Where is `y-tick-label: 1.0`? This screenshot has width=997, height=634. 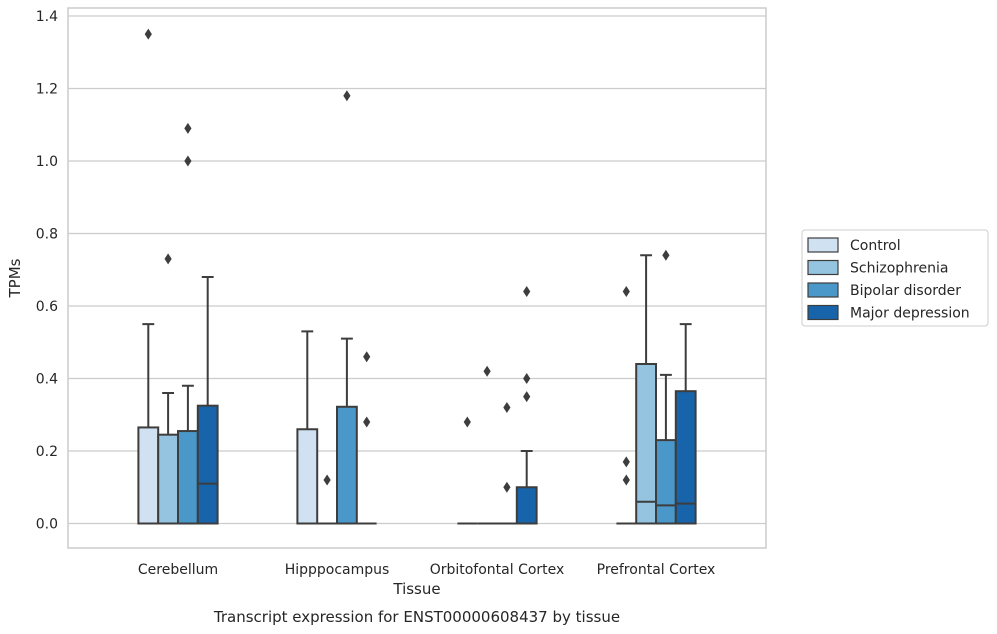 y-tick-label: 1.0 is located at coordinates (47, 162).